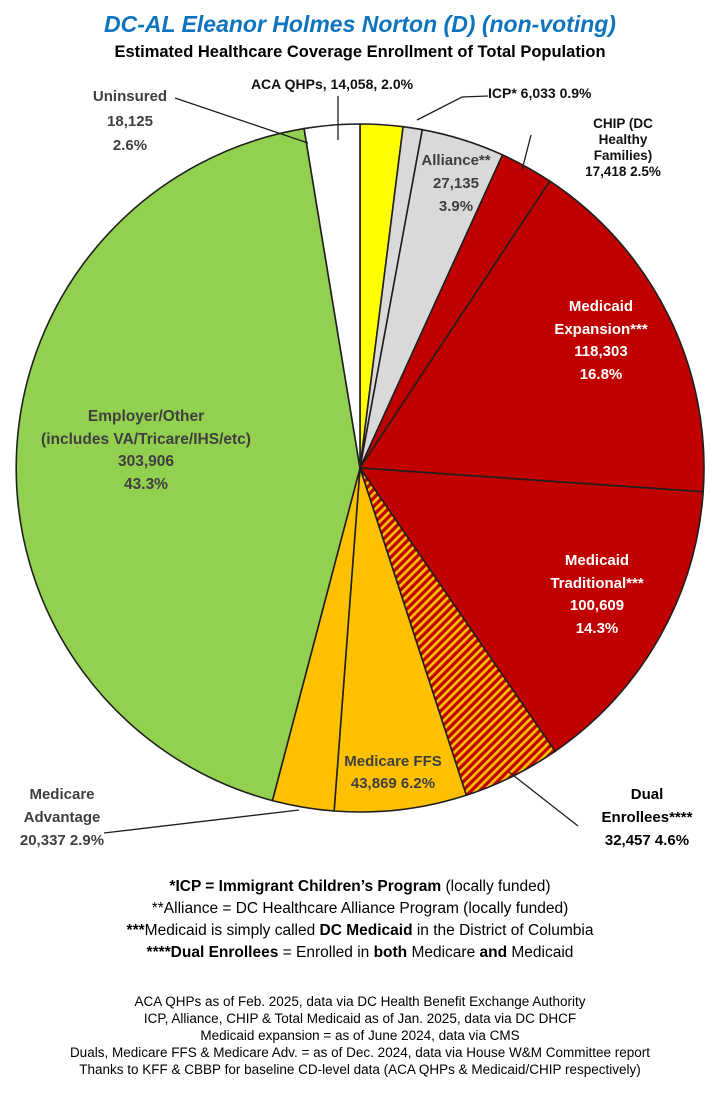  What do you see at coordinates (332, 84) in the screenshot?
I see `label-aca-qhps: ACA QHPs, 14,058, 2.0%` at bounding box center [332, 84].